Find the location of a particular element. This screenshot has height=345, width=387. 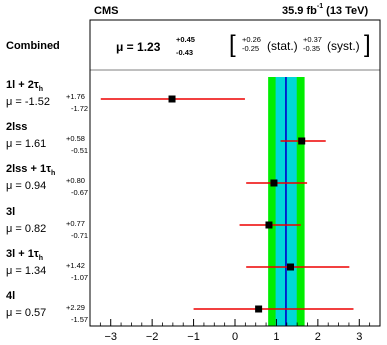

category-up: +2.29 is located at coordinates (75, 307).